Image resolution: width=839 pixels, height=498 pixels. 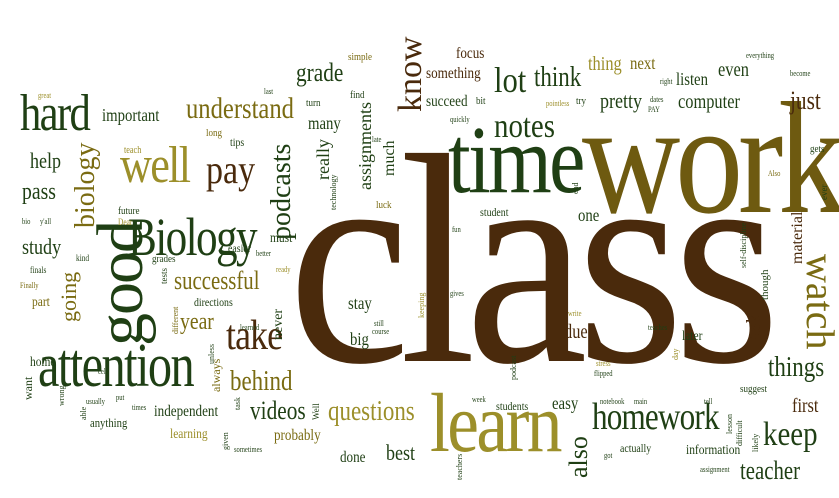 What do you see at coordinates (353, 457) in the screenshot?
I see `word-done: done` at bounding box center [353, 457].